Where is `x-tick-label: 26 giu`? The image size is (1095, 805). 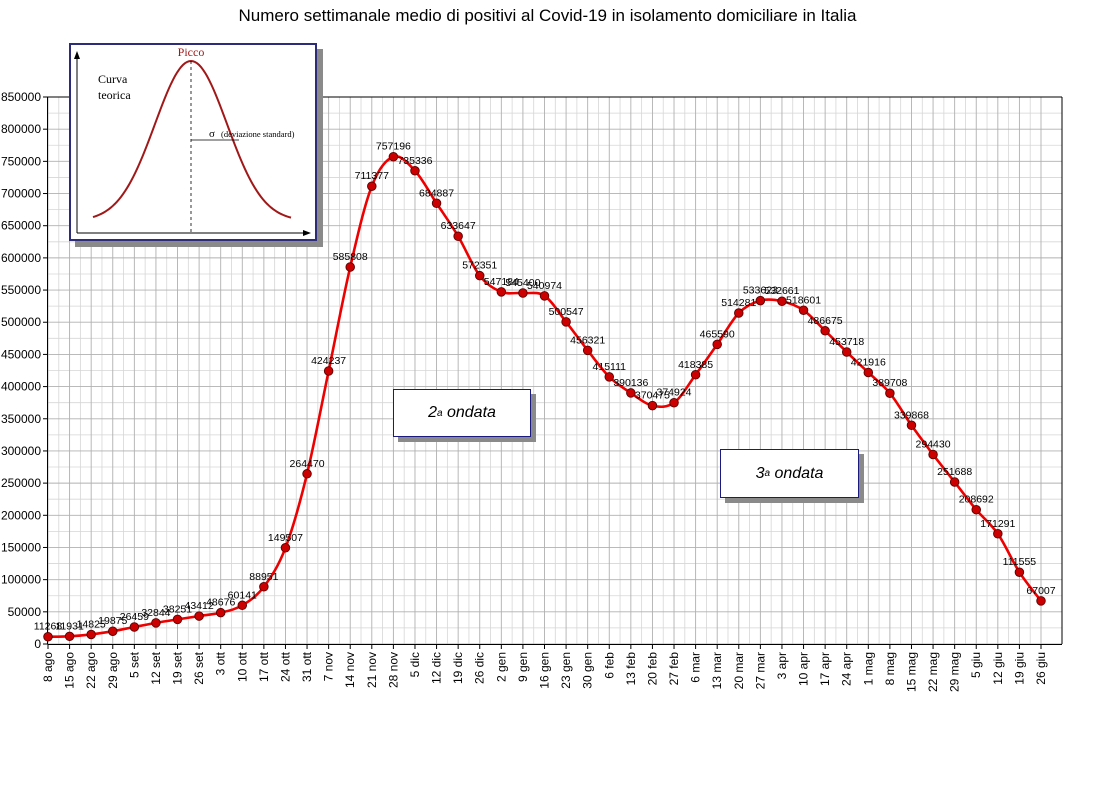
x-tick-label: 26 giu is located at coordinates (1041, 668).